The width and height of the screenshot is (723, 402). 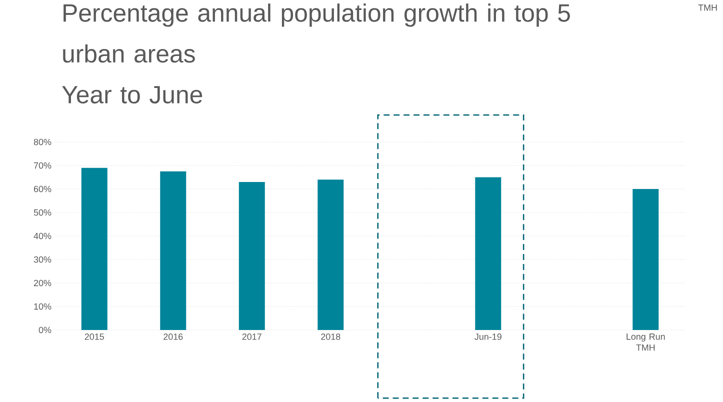 I want to click on chart-subtitle: Year to June, so click(x=132, y=95).